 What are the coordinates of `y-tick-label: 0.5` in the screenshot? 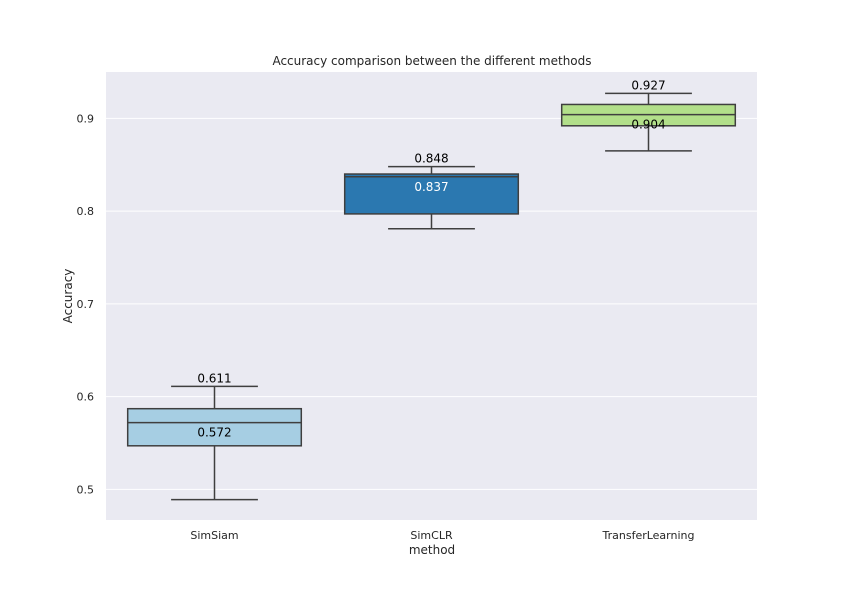 It's located at (86, 489).